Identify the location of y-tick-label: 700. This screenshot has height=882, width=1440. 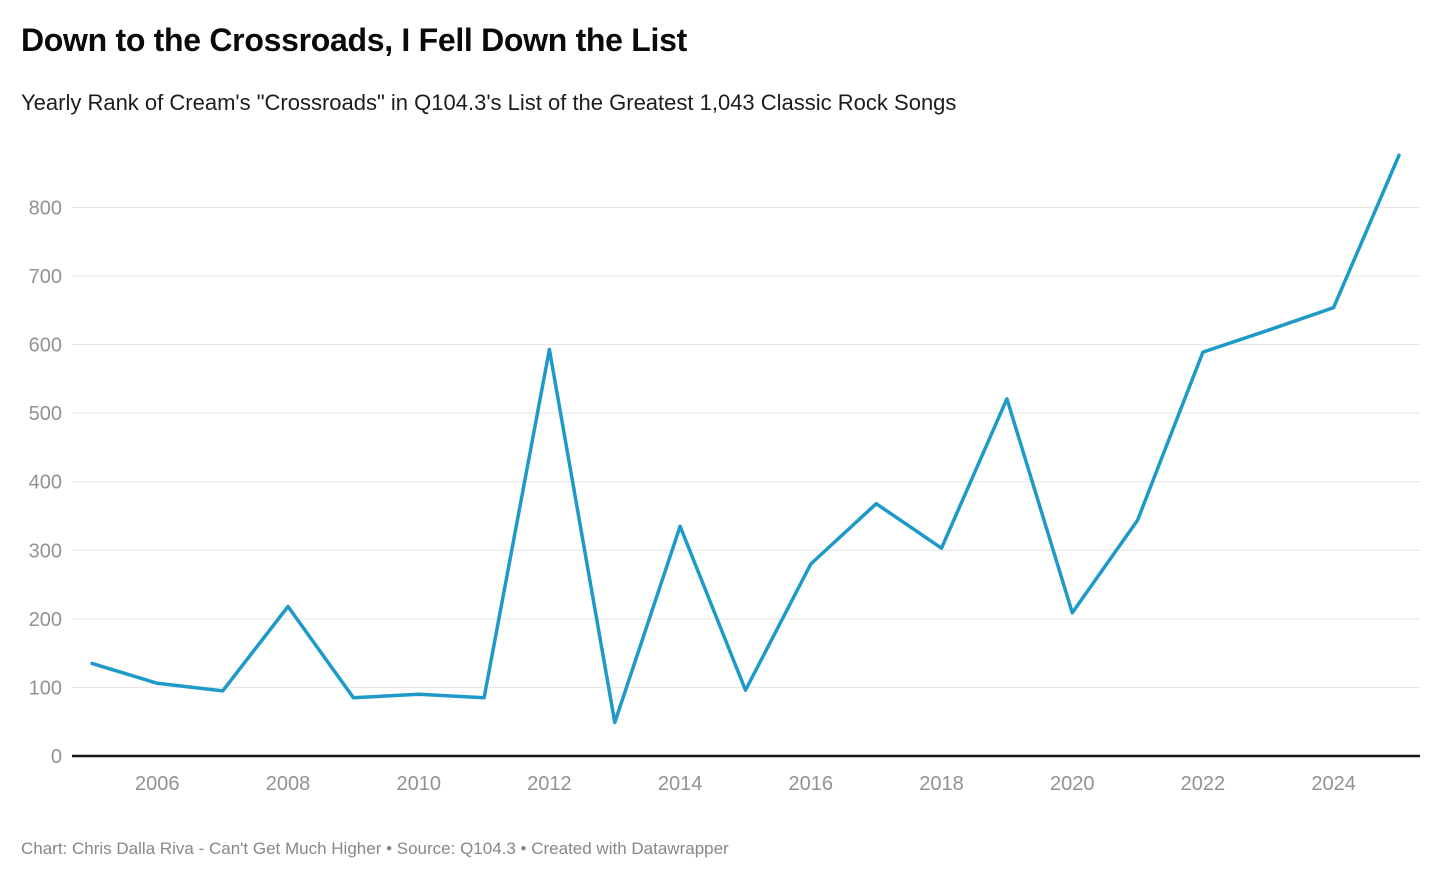
(45, 277).